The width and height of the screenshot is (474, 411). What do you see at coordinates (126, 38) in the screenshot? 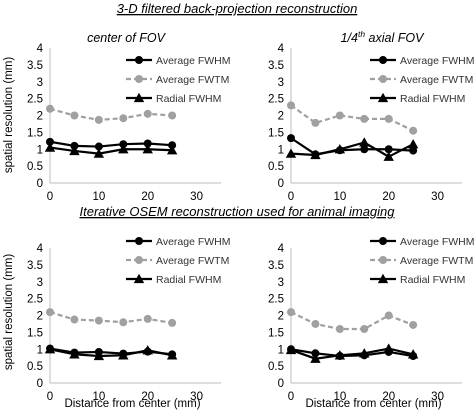
I see `panel-title: center of FOV` at bounding box center [126, 38].